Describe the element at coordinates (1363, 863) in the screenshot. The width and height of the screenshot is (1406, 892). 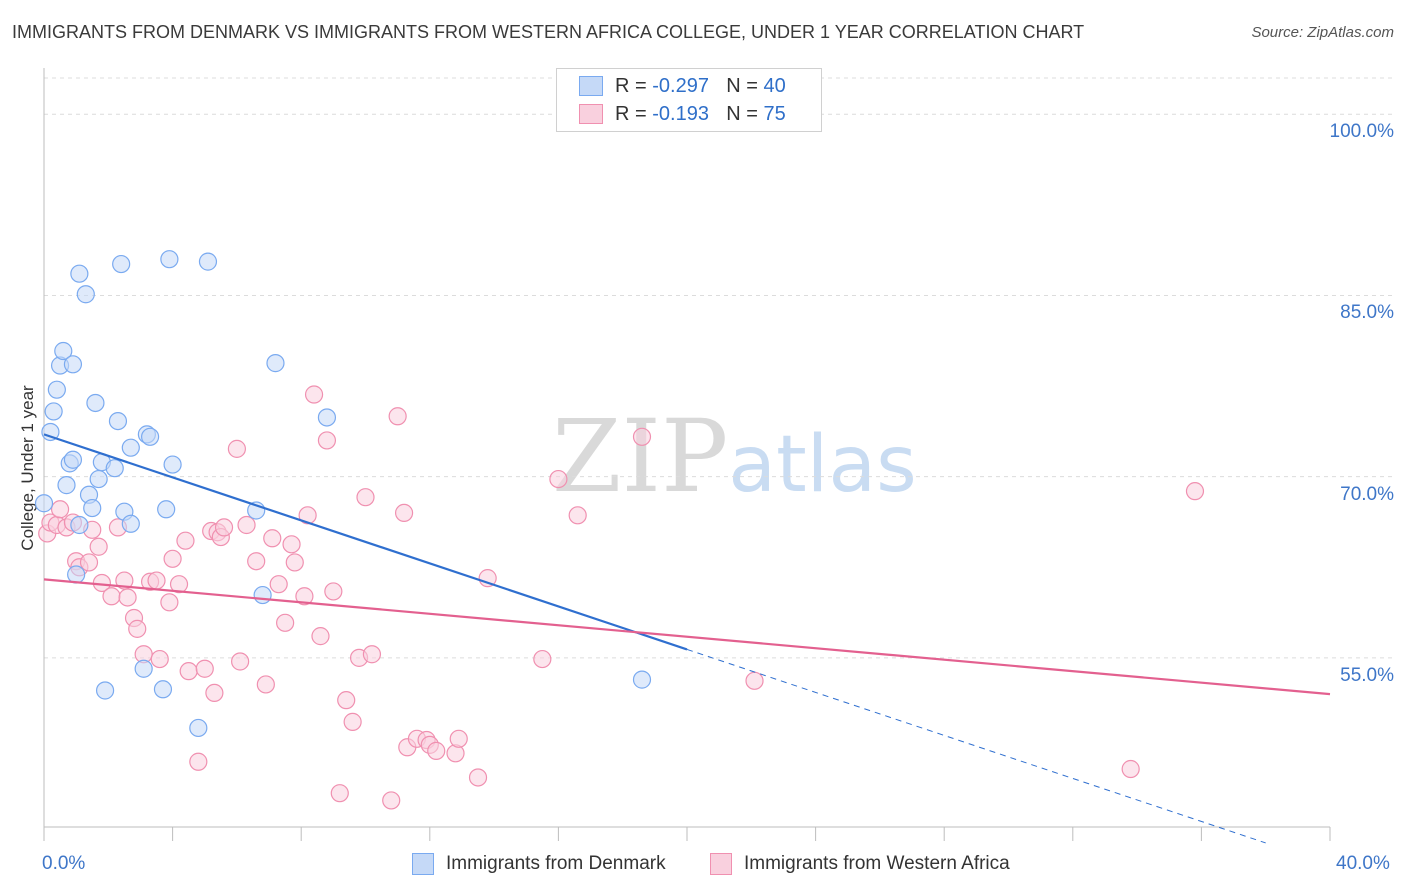
I see `x-tick-max: 40.0%` at that location.